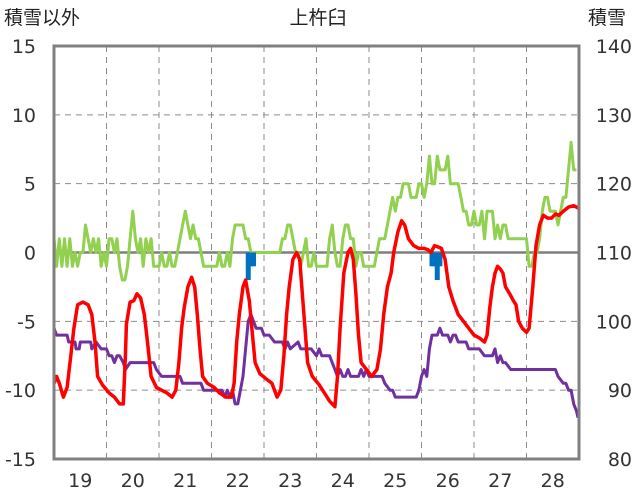 This screenshot has height=501, width=636. Describe the element at coordinates (448, 481) in the screenshot. I see `x-tick-label: 26` at that location.